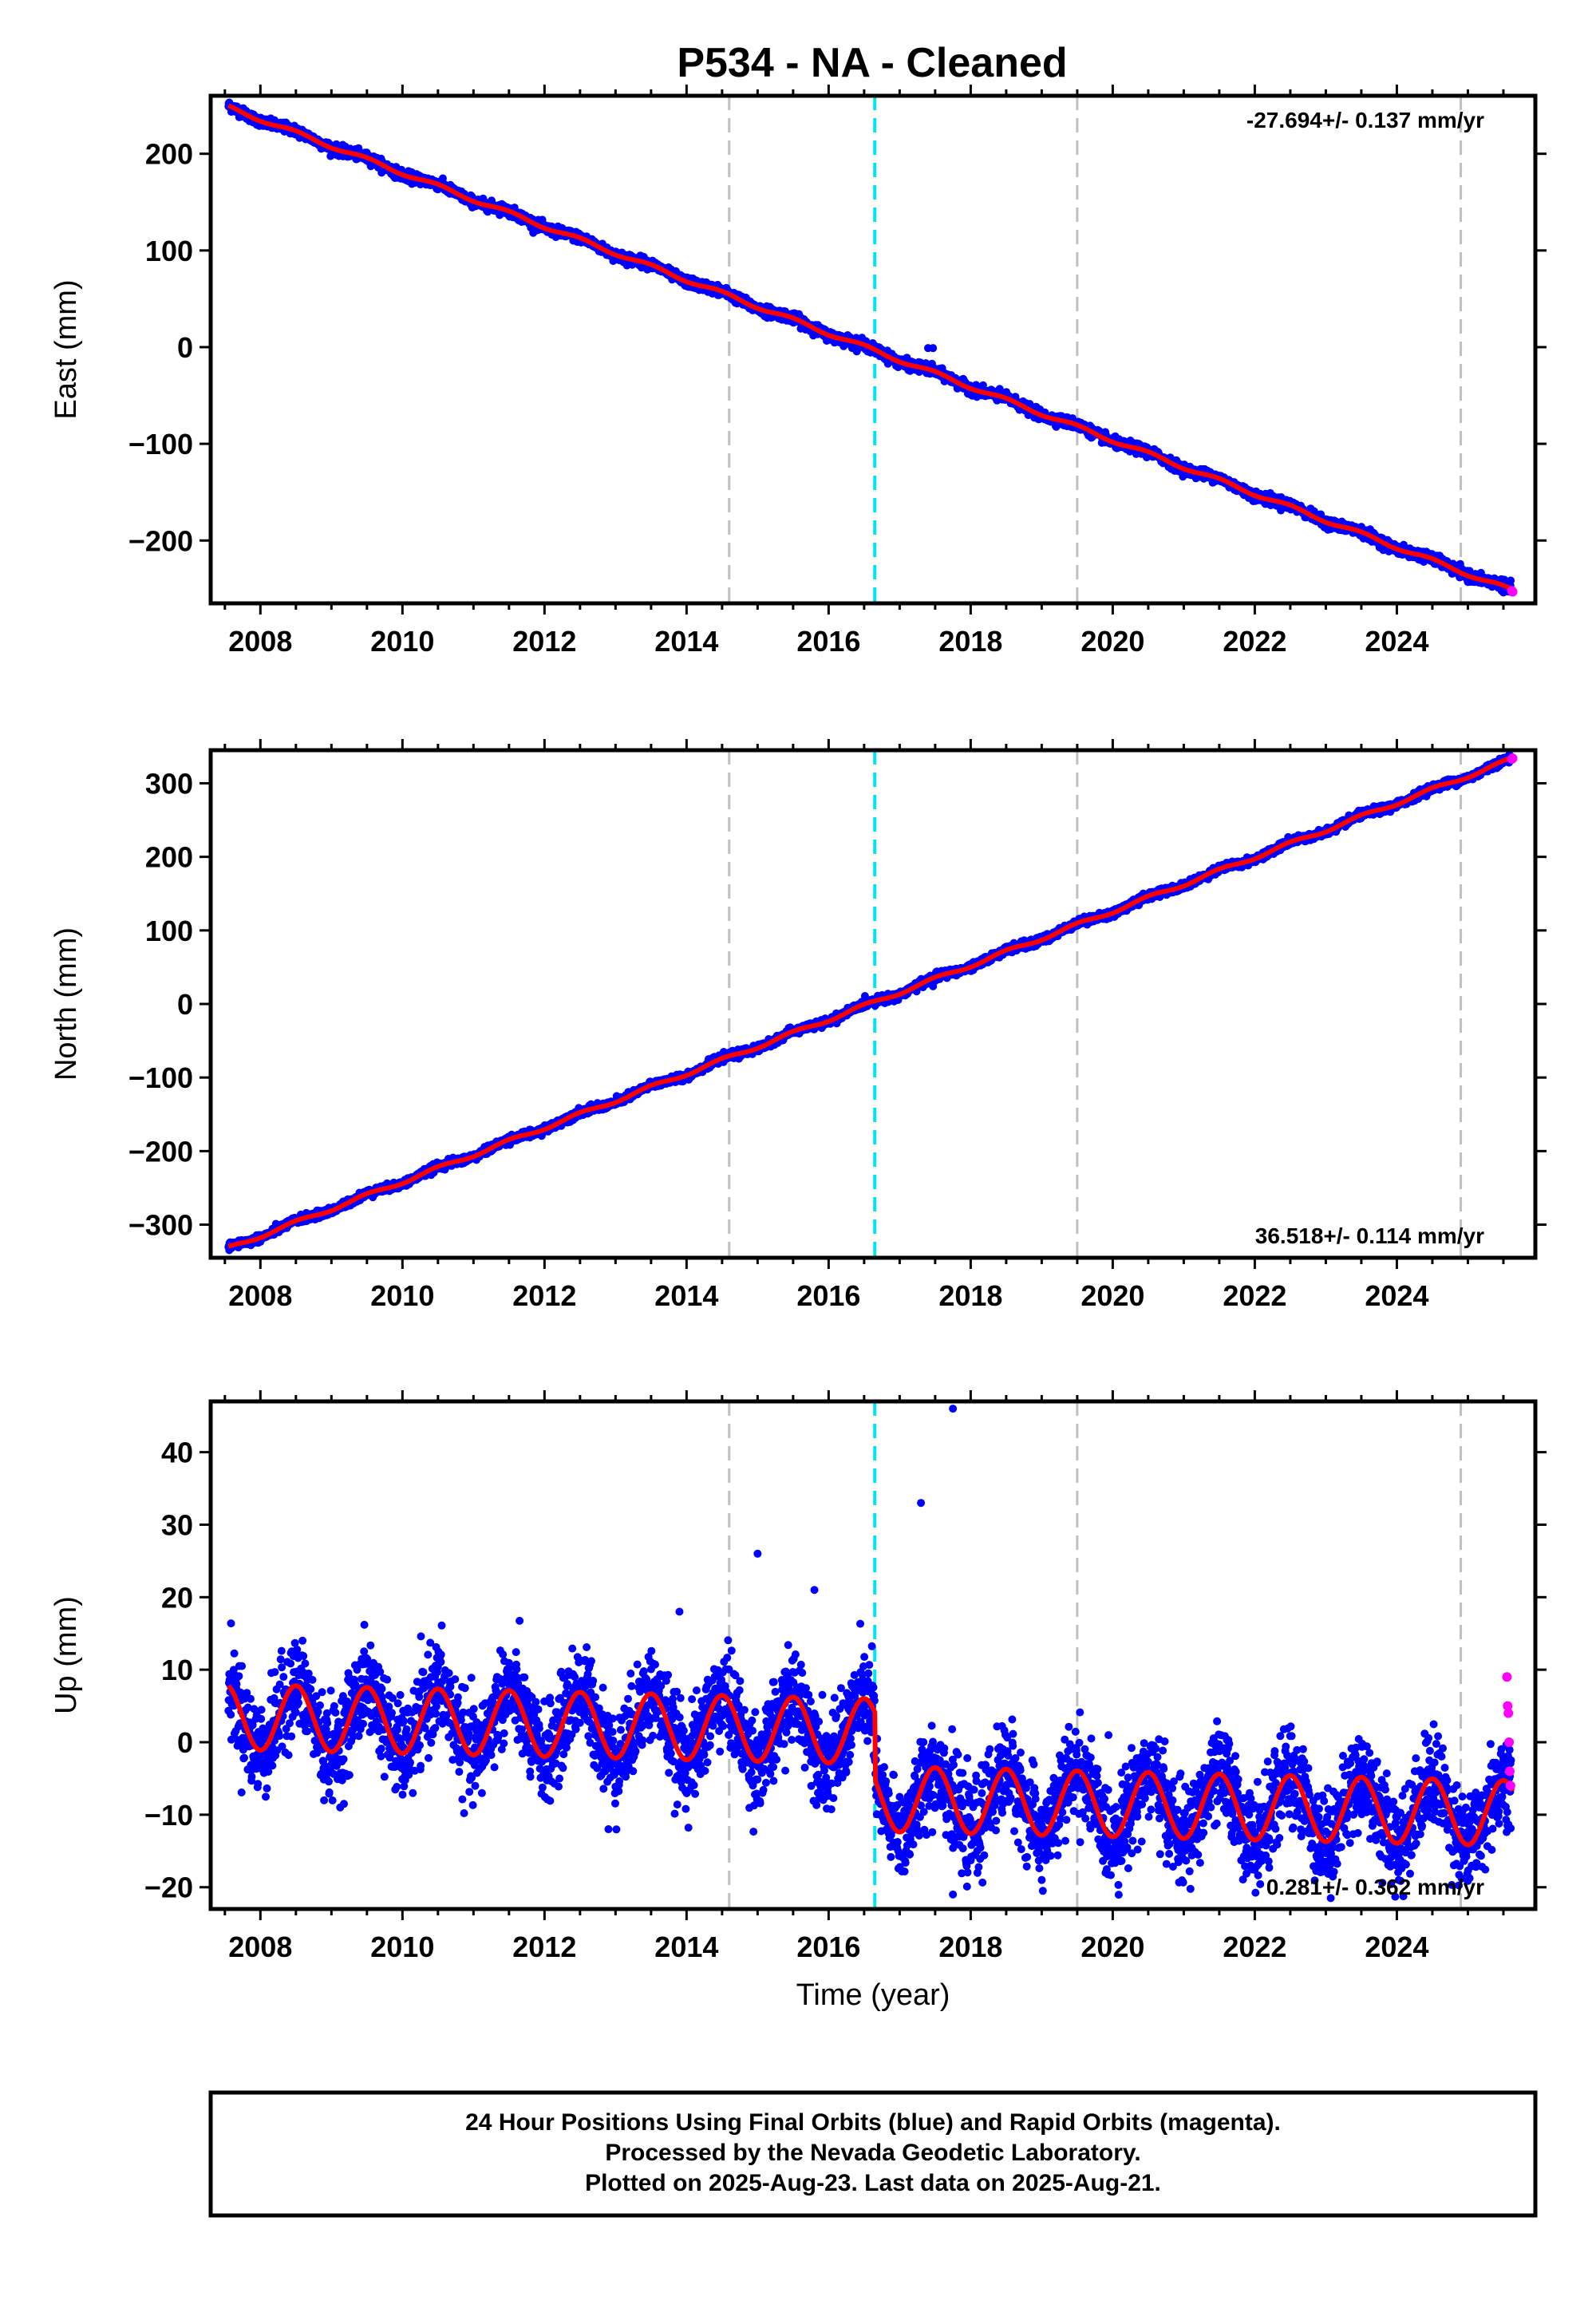  I want to click on x-tick-label: 2024, so click(1396, 641).